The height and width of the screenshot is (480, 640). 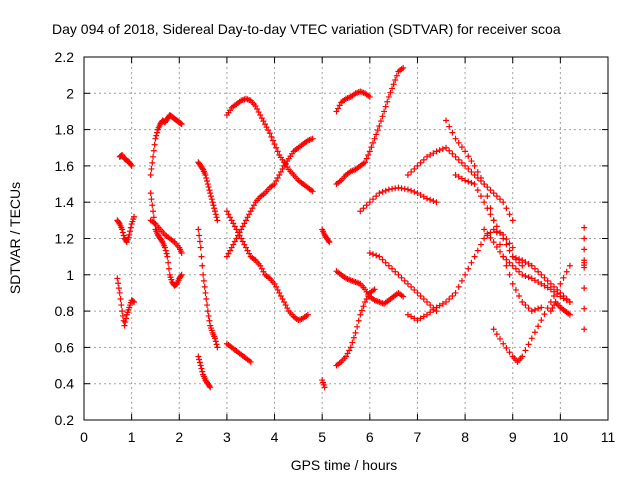 I want to click on x-tick-label: 10, so click(x=561, y=437).